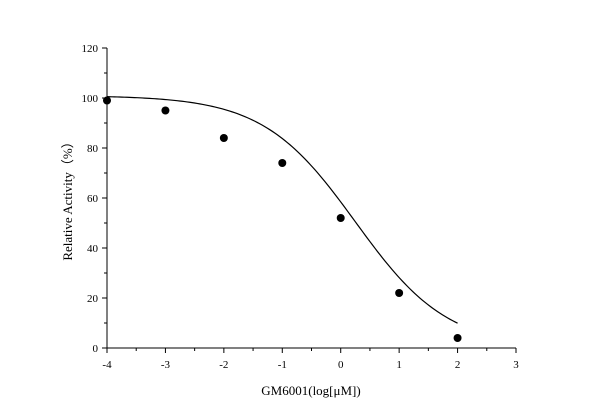  What do you see at coordinates (67, 197) in the screenshot?
I see `y-axis-title: Relative Activity（%）` at bounding box center [67, 197].